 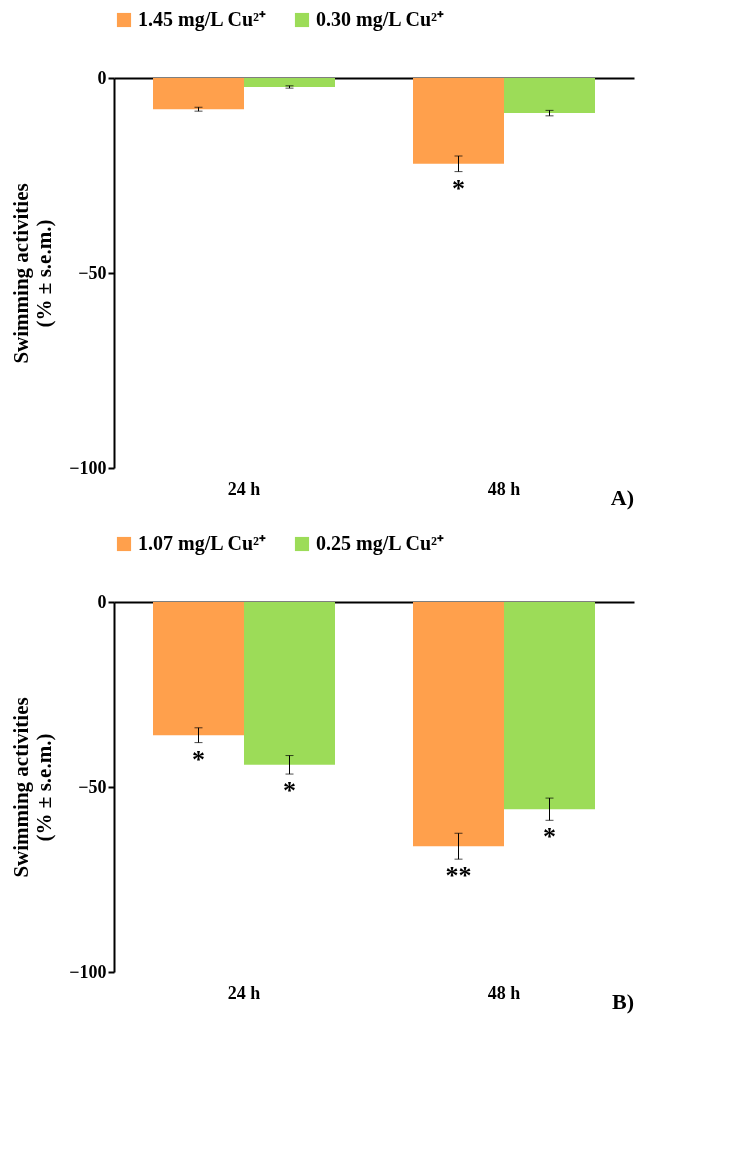 What do you see at coordinates (622, 497) in the screenshot?
I see `text: A)` at bounding box center [622, 497].